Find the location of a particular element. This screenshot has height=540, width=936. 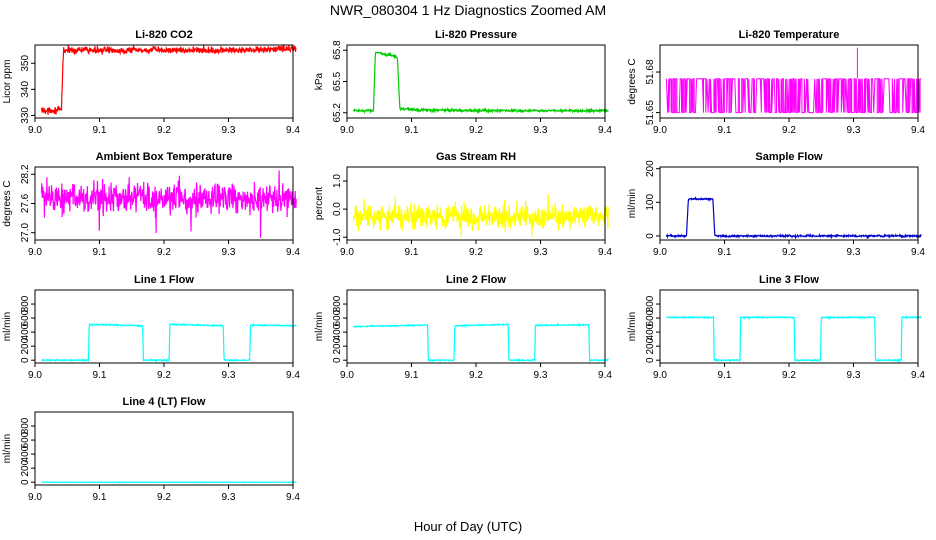

y-axis-label-co2: Licor ppm is located at coordinates (7, 82).